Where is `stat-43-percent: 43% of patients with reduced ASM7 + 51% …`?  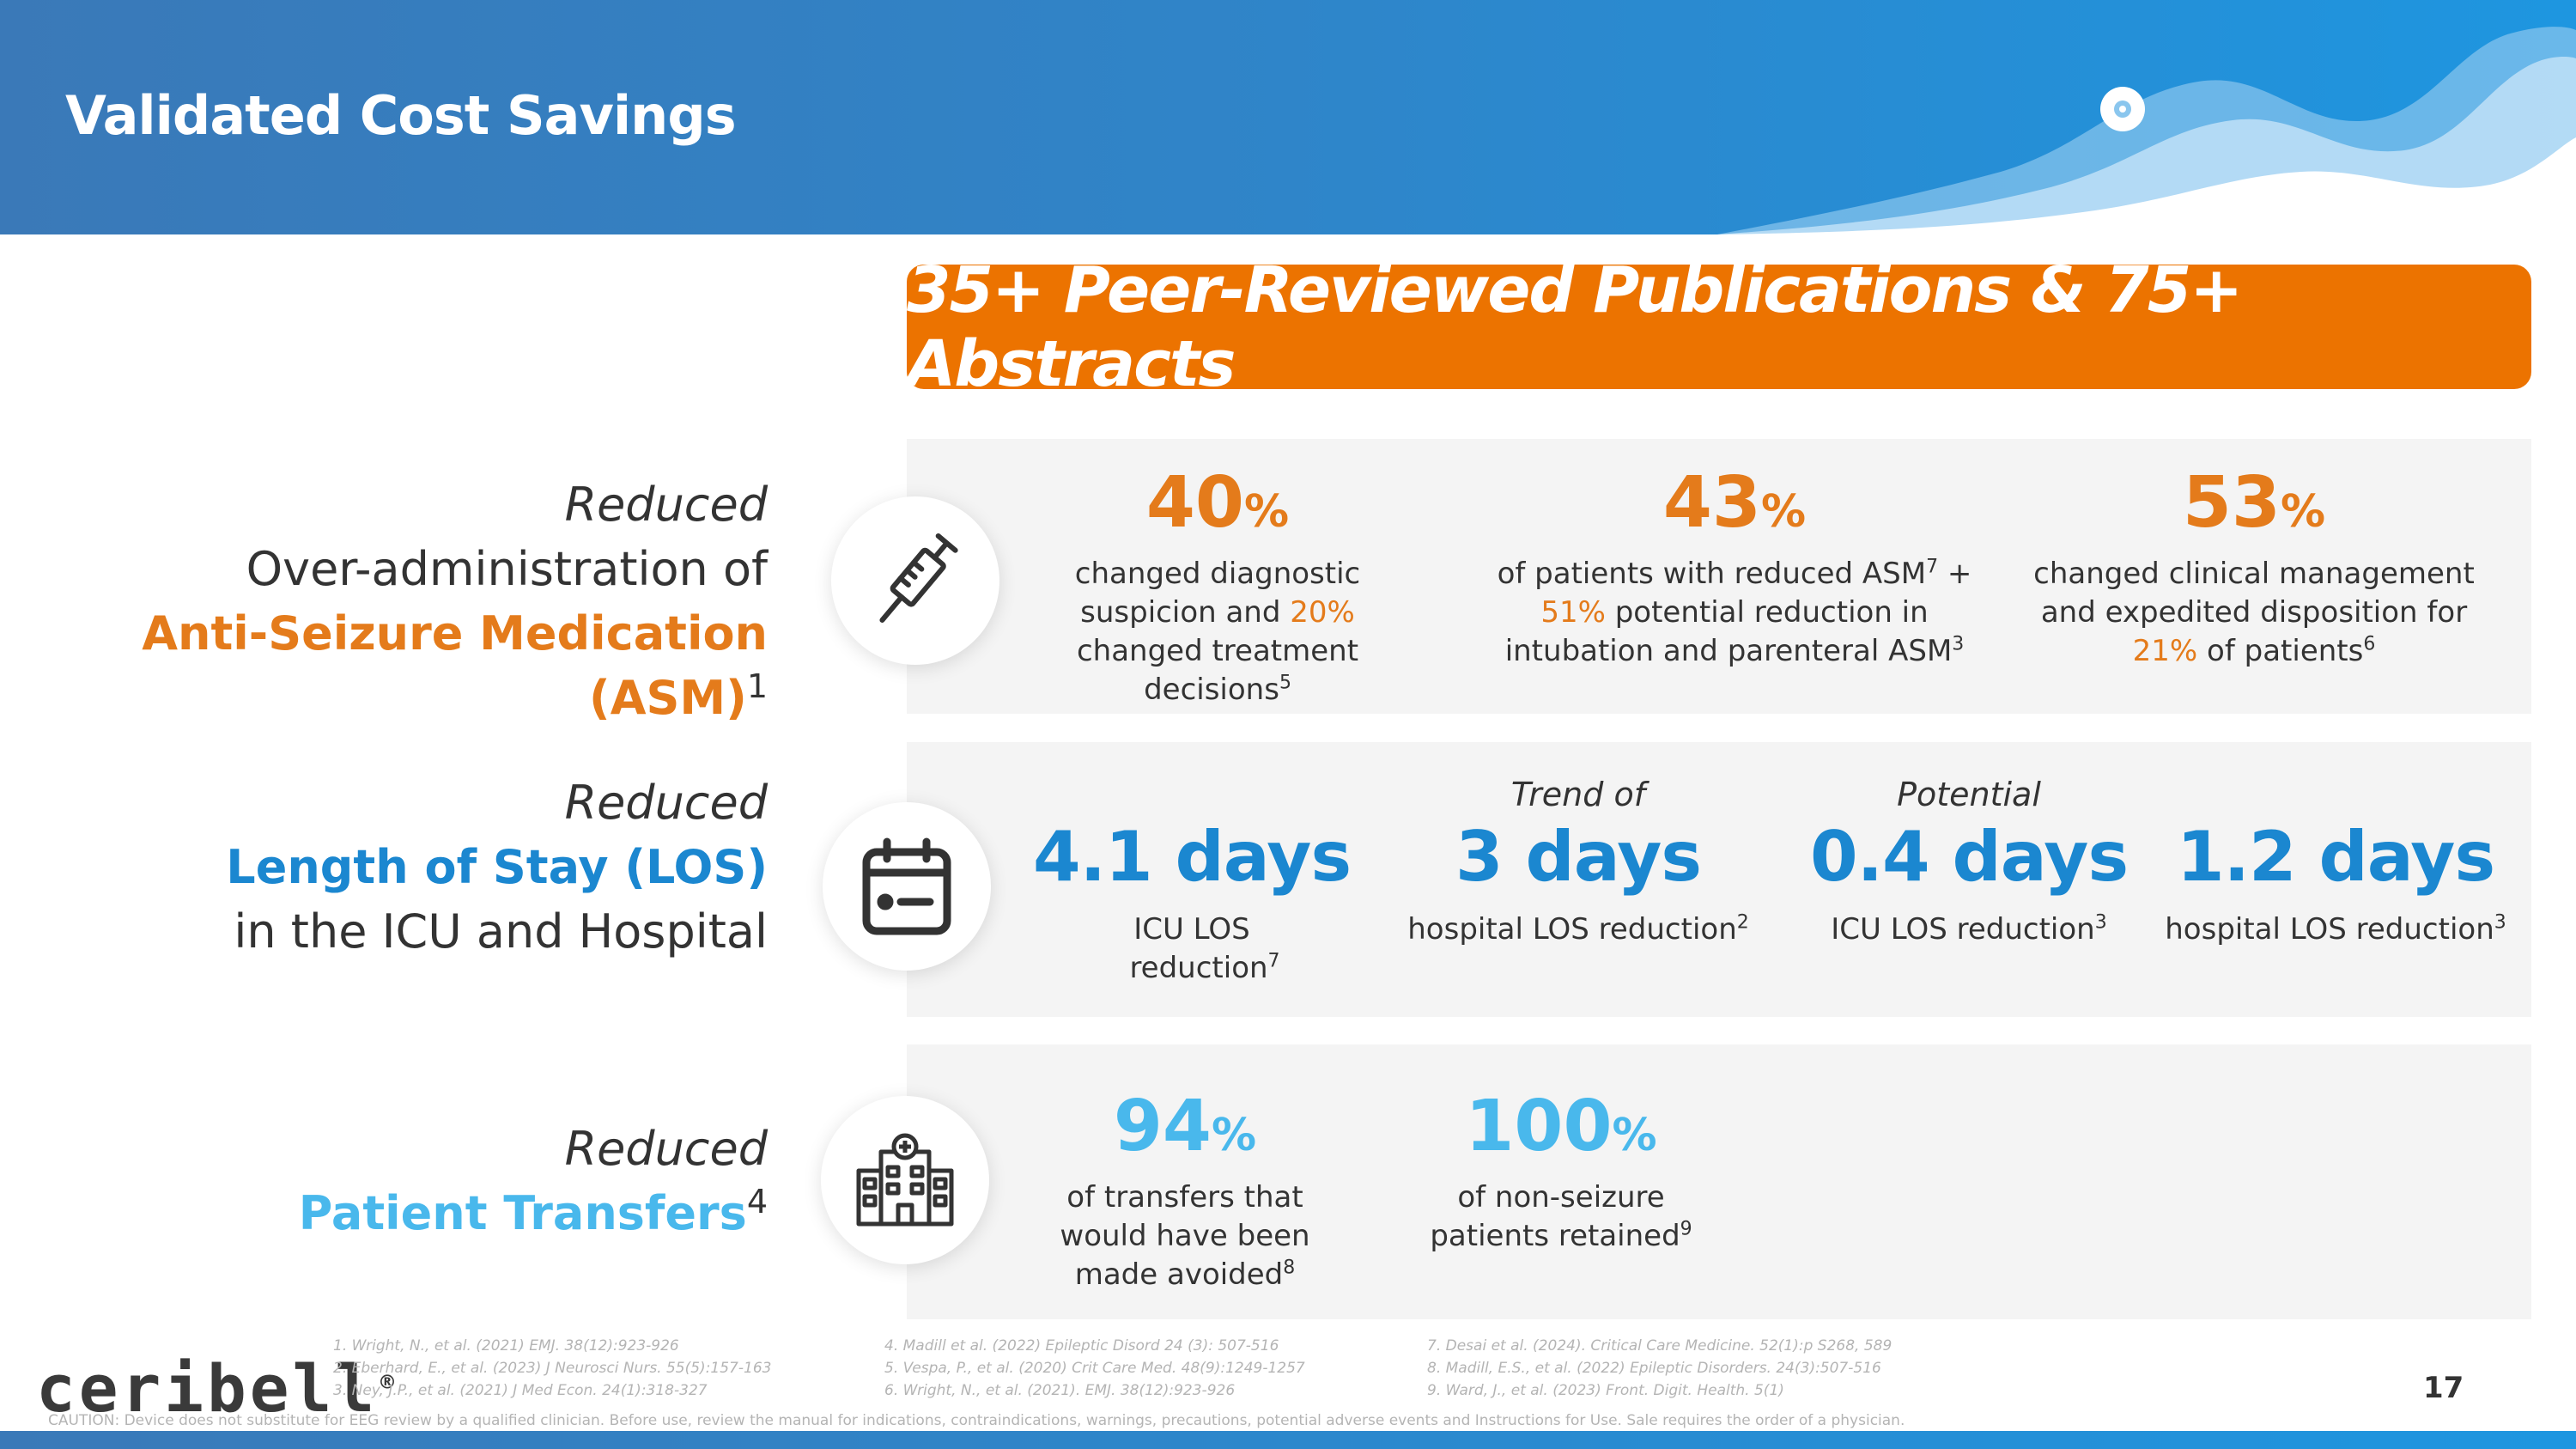
stat-43-percent: 43% of patients with reduced ASM7 + 51% … is located at coordinates (1734, 565).